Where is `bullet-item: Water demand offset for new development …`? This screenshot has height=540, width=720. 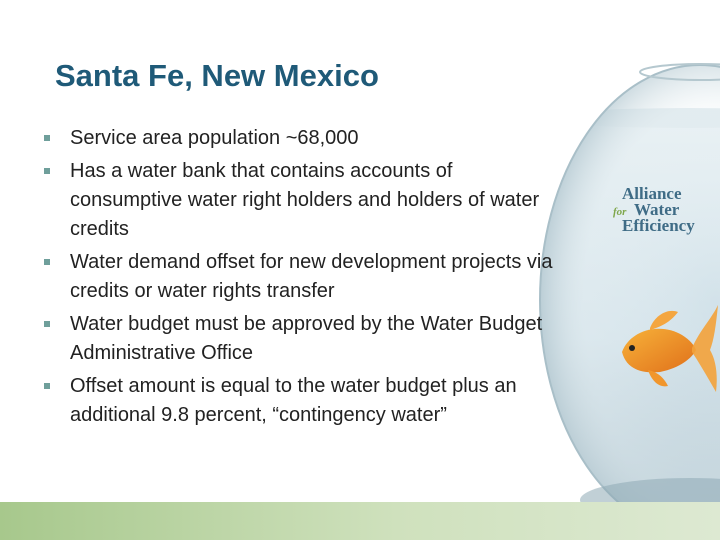 bullet-item: Water demand offset for new development … is located at coordinates (299, 277).